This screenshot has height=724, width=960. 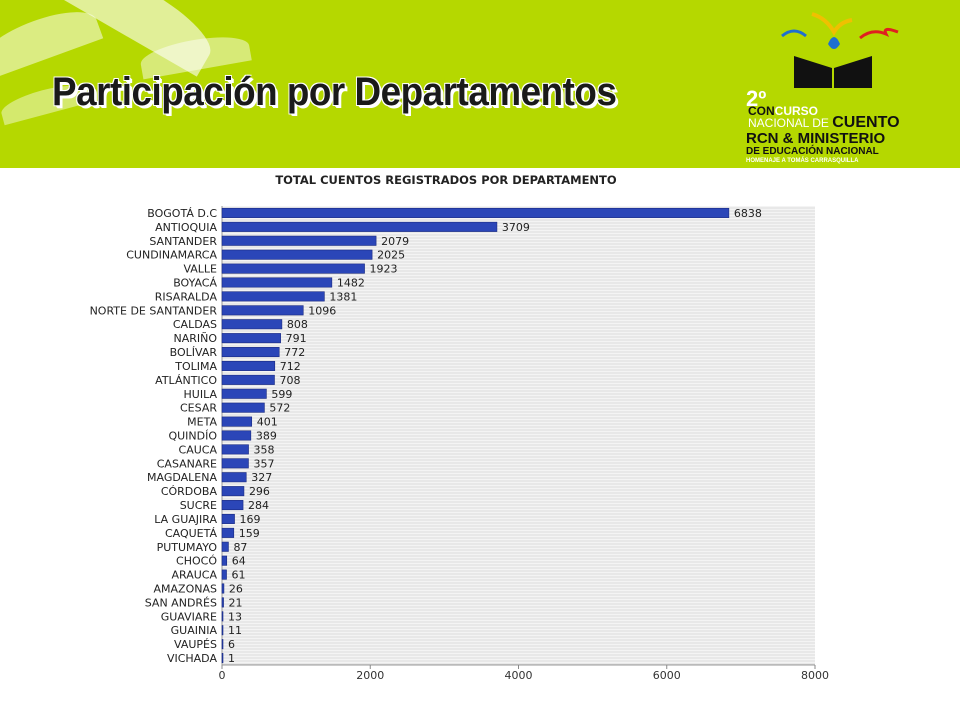 What do you see at coordinates (195, 324) in the screenshot?
I see `category-label: CALDAS` at bounding box center [195, 324].